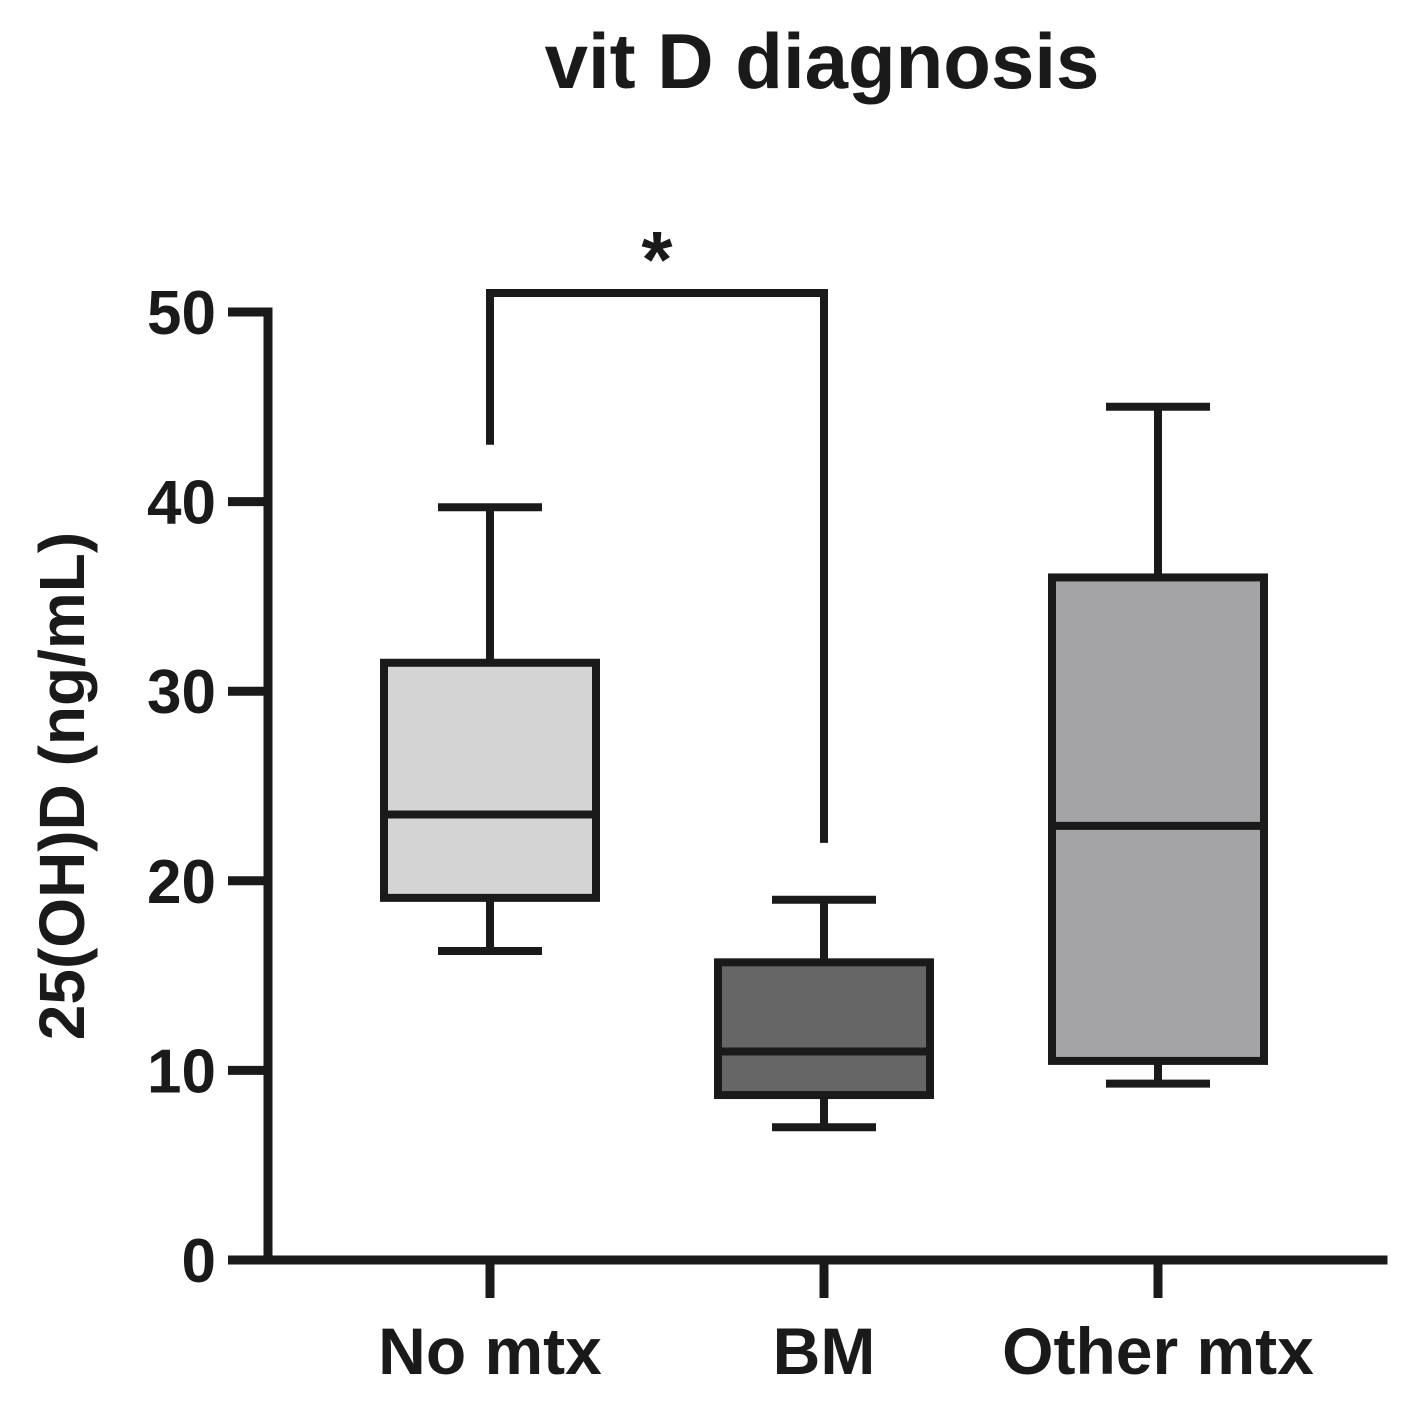 This screenshot has width=1407, height=1404. What do you see at coordinates (824, 1351) in the screenshot?
I see `x-tick-label-bm: BM` at bounding box center [824, 1351].